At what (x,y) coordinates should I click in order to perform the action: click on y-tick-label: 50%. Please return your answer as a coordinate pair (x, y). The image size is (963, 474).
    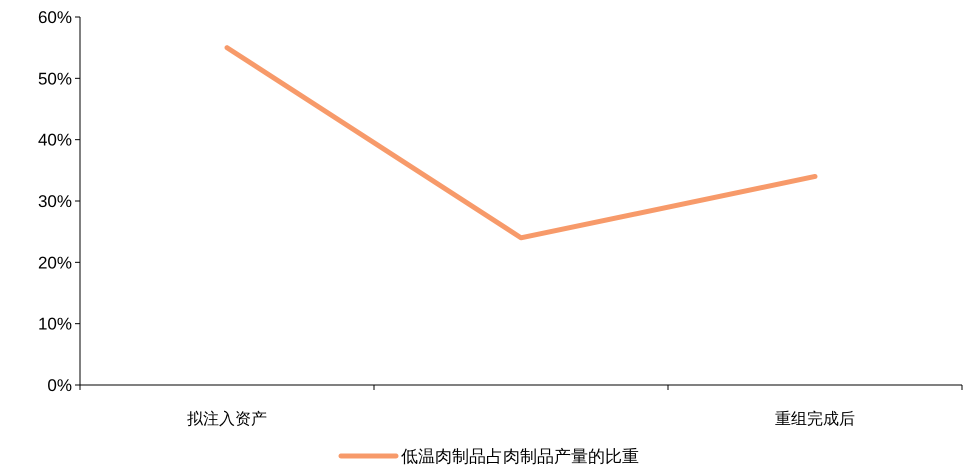
    Looking at the image, I should click on (55, 78).